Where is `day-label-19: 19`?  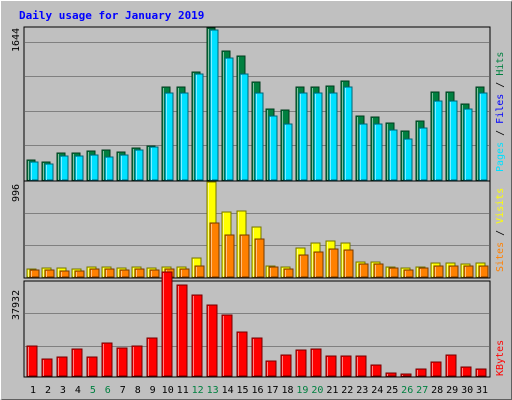
day-label-19: 19 is located at coordinates (302, 390).